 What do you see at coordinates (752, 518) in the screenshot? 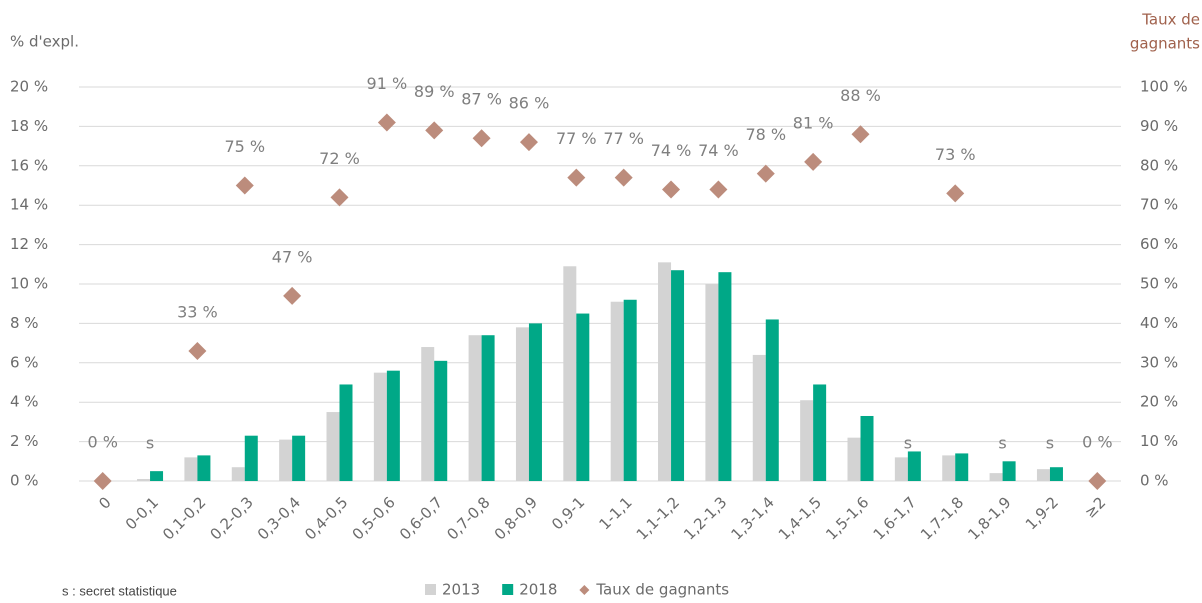
I see `x-tick-label: 1,3-1,4` at bounding box center [752, 518].